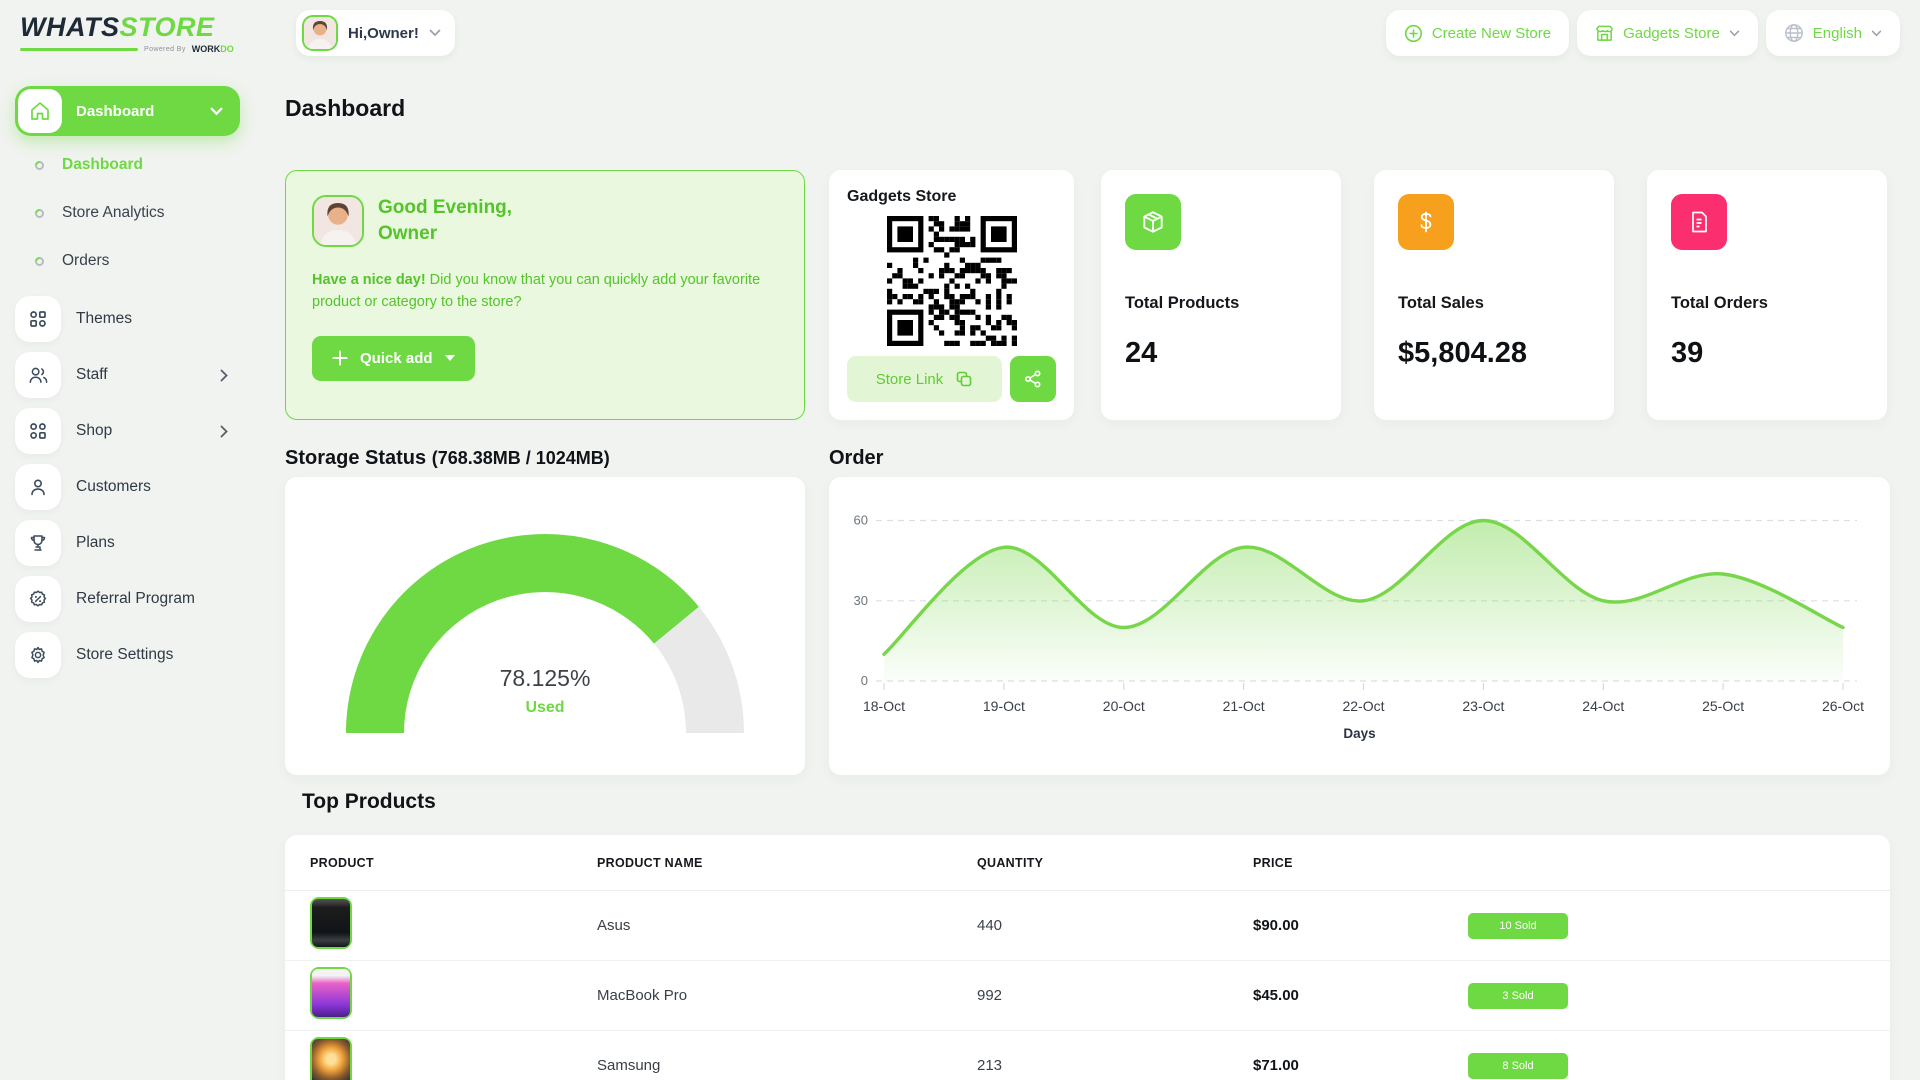 This screenshot has height=1080, width=1920. I want to click on table-row: Asus 440 $90.00 10 Sold, so click(1087, 926).